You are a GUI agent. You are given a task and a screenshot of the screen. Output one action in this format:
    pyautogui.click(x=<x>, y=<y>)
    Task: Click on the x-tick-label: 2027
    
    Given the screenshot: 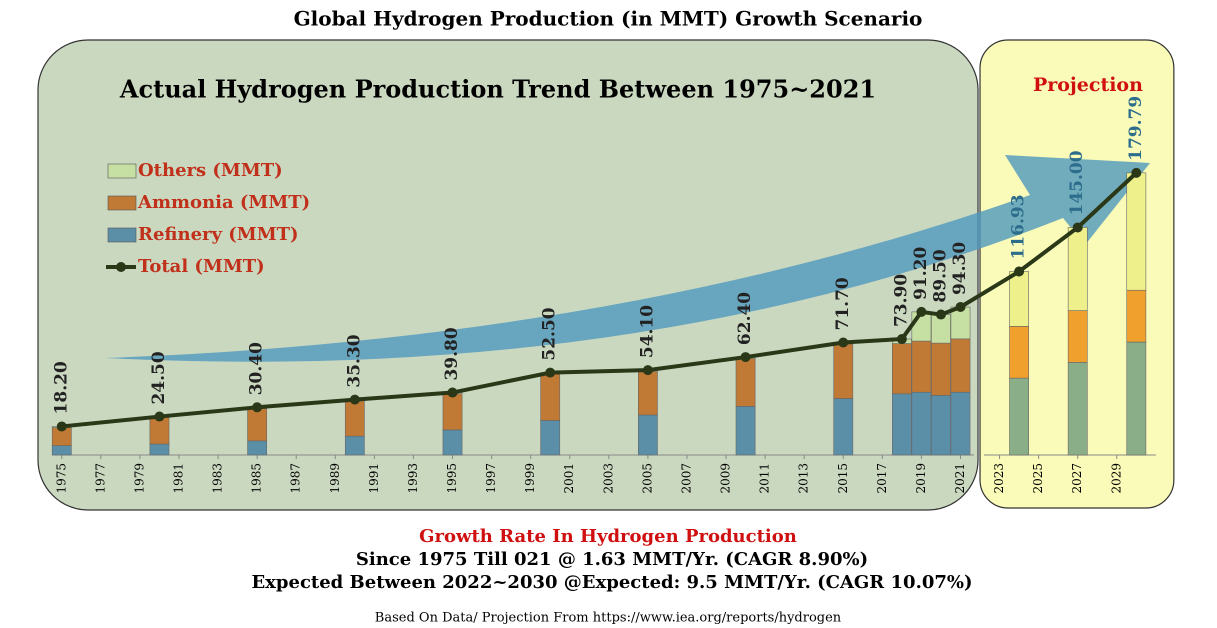 What is the action you would take?
    pyautogui.click(x=1077, y=478)
    